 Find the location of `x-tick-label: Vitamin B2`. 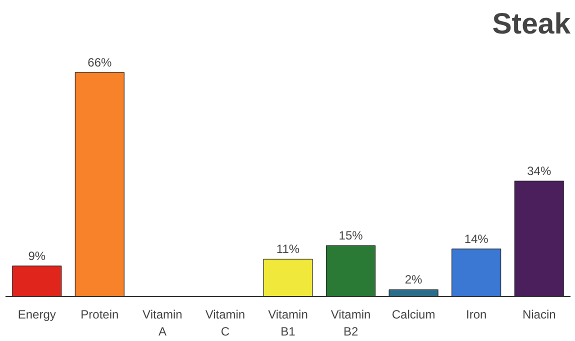

x-tick-label: Vitamin B2 is located at coordinates (350, 323).